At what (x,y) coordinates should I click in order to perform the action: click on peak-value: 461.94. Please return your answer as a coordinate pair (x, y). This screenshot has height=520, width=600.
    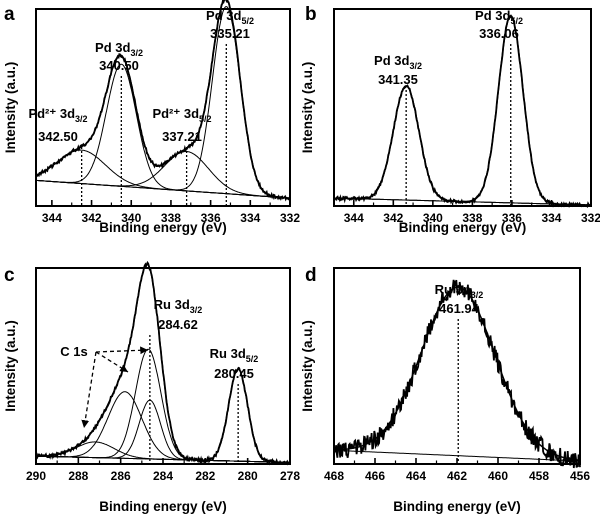
    Looking at the image, I should click on (459, 308).